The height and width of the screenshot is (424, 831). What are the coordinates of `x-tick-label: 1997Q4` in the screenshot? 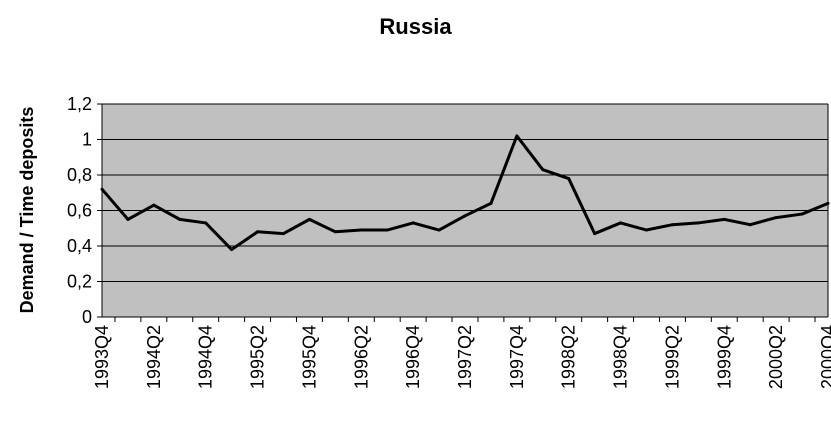 It's located at (517, 357).